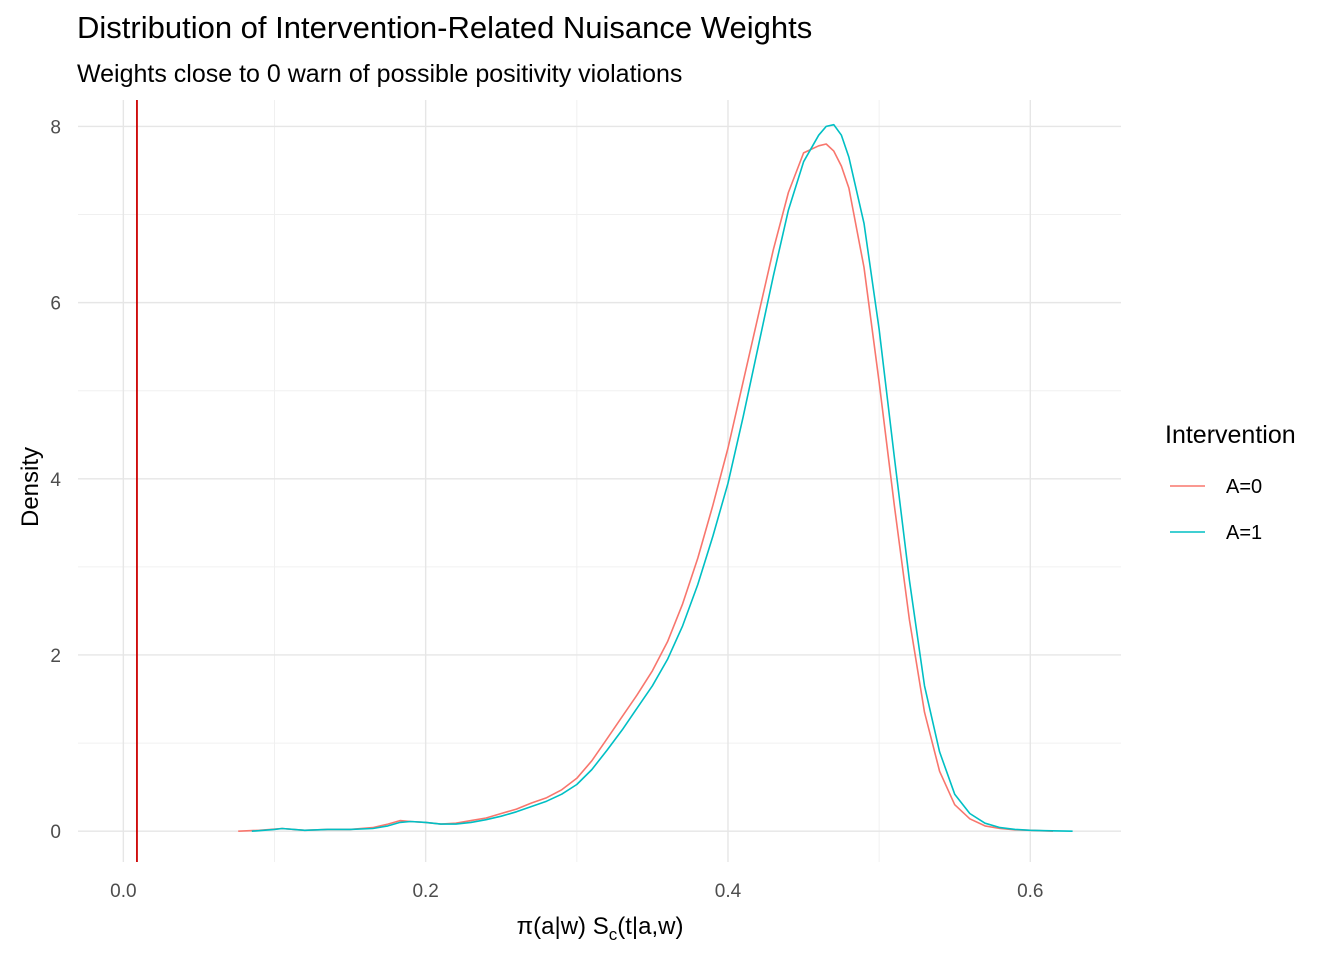 The image size is (1344, 960). I want to click on y-tick-label: 8, so click(55, 127).